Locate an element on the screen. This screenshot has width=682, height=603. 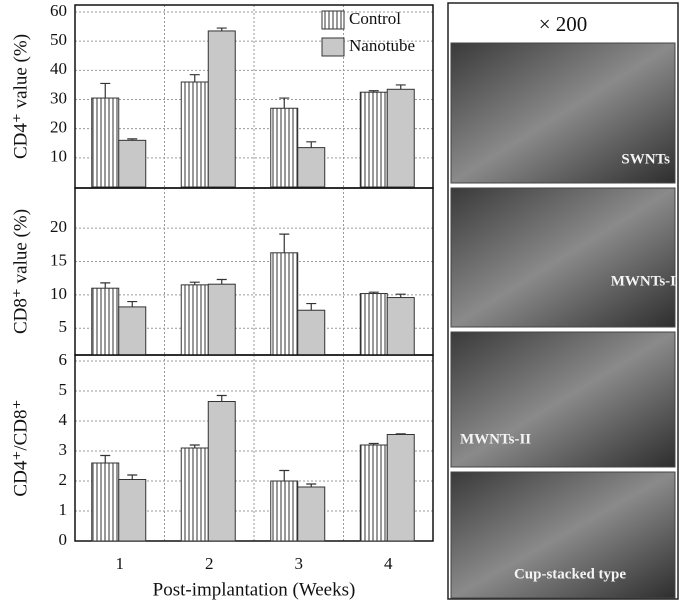
x-tick-label: 1 is located at coordinates (120, 563).